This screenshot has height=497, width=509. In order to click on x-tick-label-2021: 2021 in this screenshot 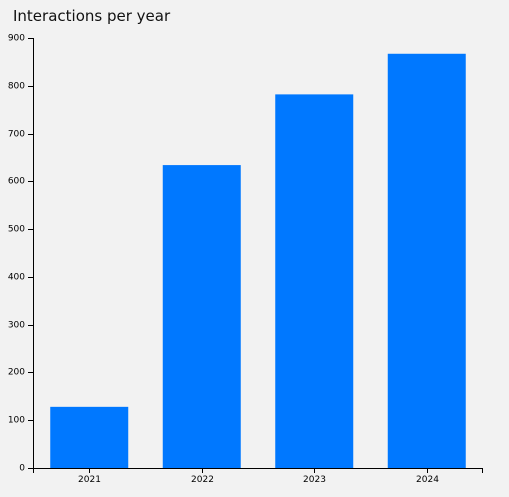, I will do `click(89, 480)`.